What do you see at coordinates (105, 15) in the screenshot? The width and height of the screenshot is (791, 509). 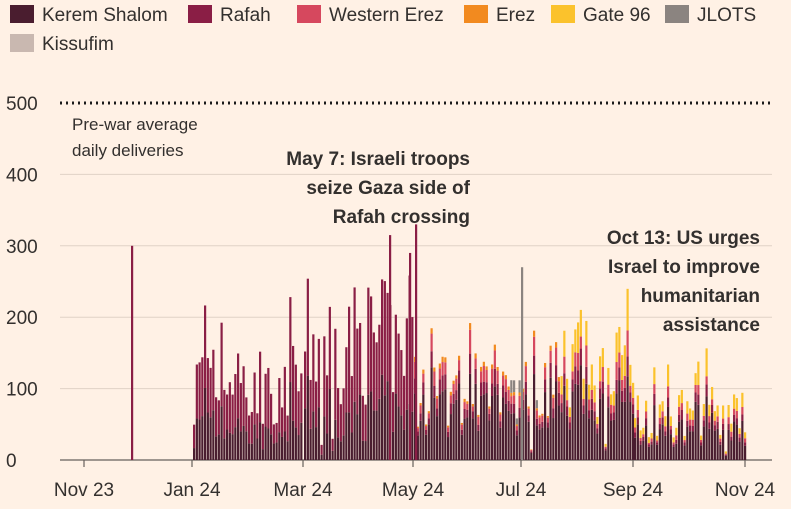 I see `legend-label: Kerem Shalom` at bounding box center [105, 15].